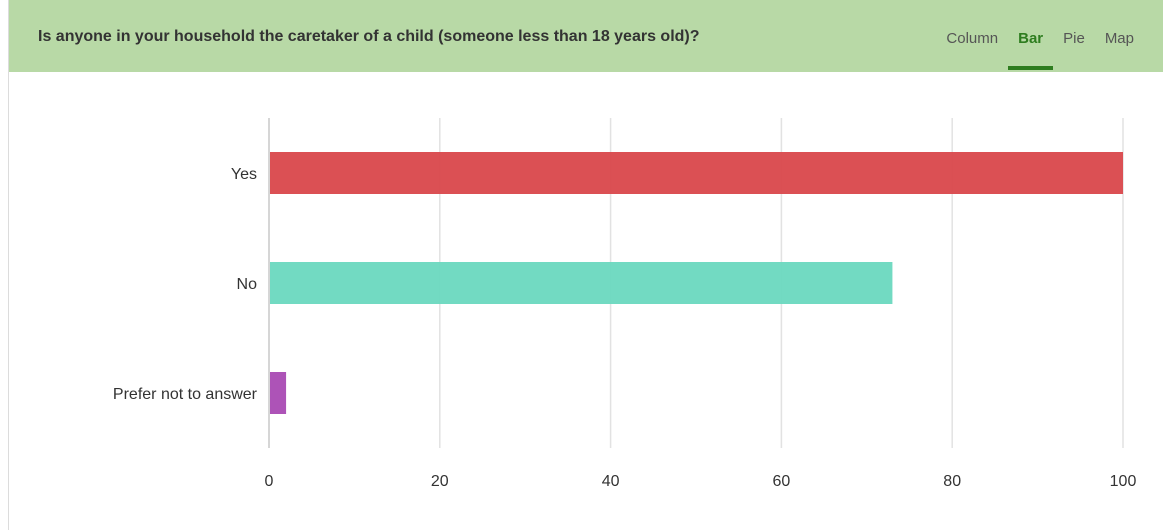 The height and width of the screenshot is (530, 1163). Describe the element at coordinates (952, 481) in the screenshot. I see `x-tick-label-80: 80` at that location.